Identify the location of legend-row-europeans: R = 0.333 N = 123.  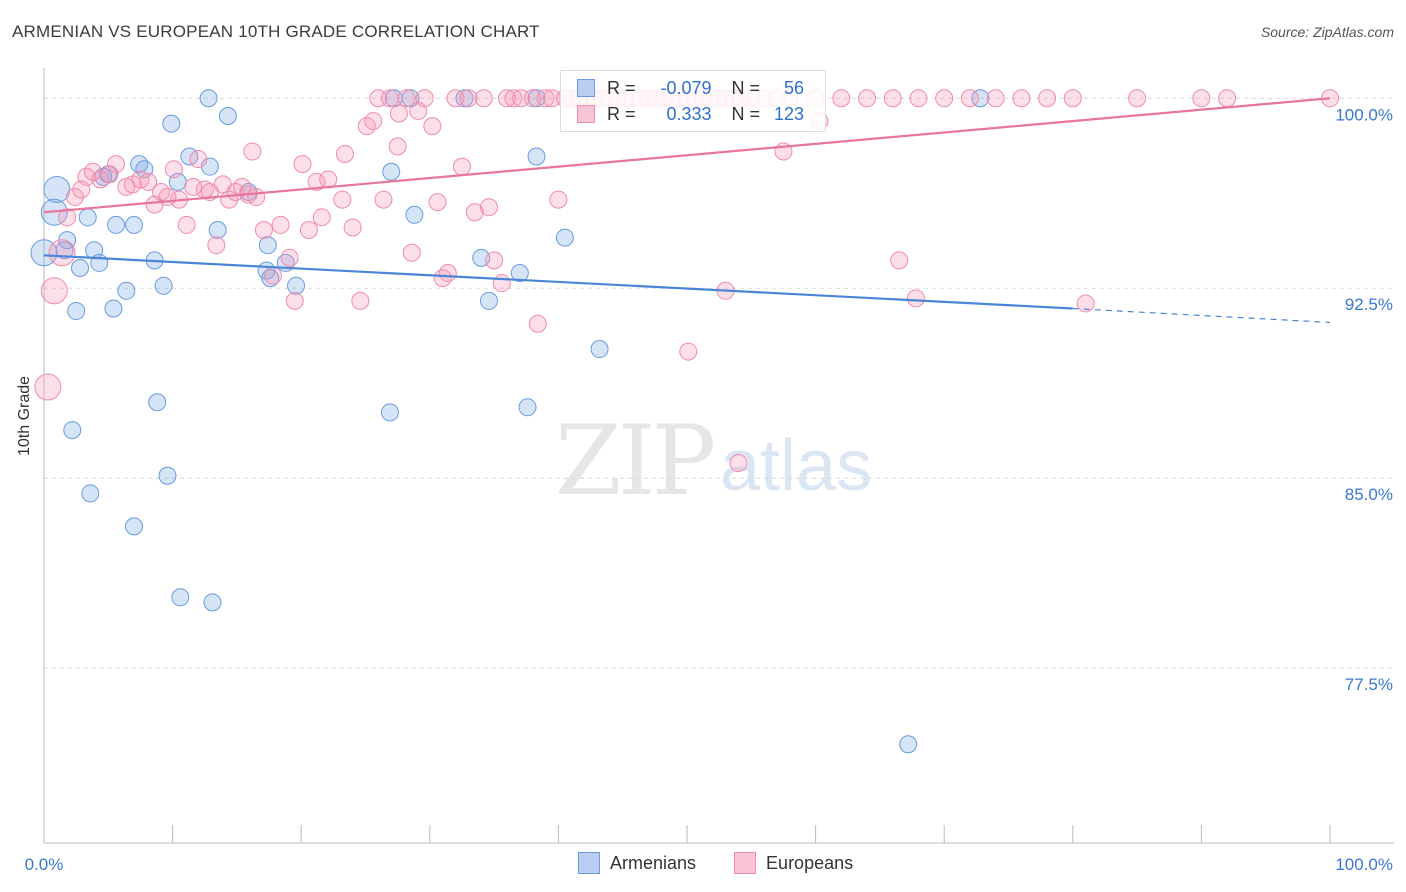
(690, 114).